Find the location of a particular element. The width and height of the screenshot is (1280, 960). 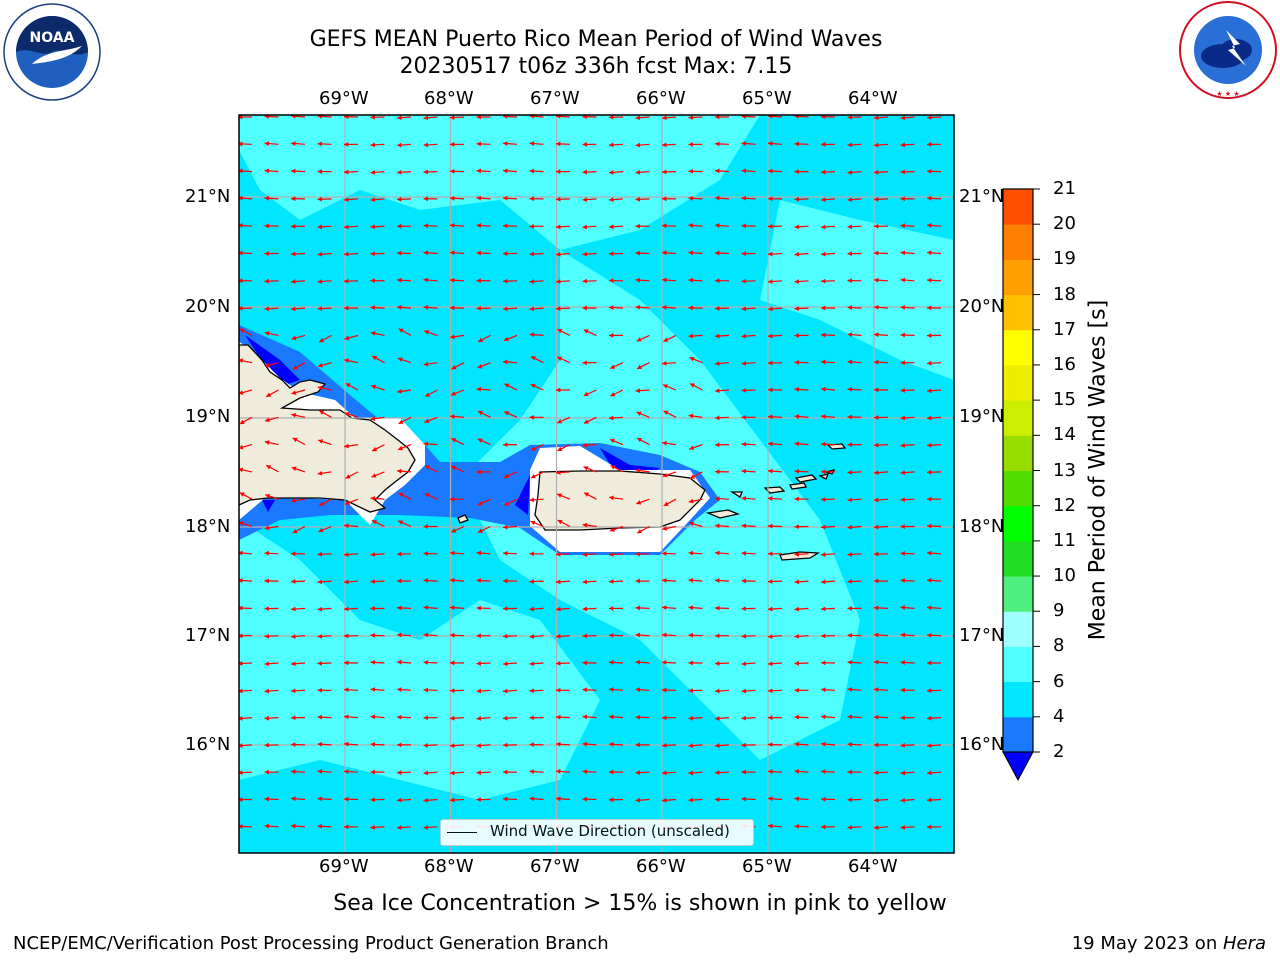

lat-label-right-6: 16°N is located at coordinates (982, 744).